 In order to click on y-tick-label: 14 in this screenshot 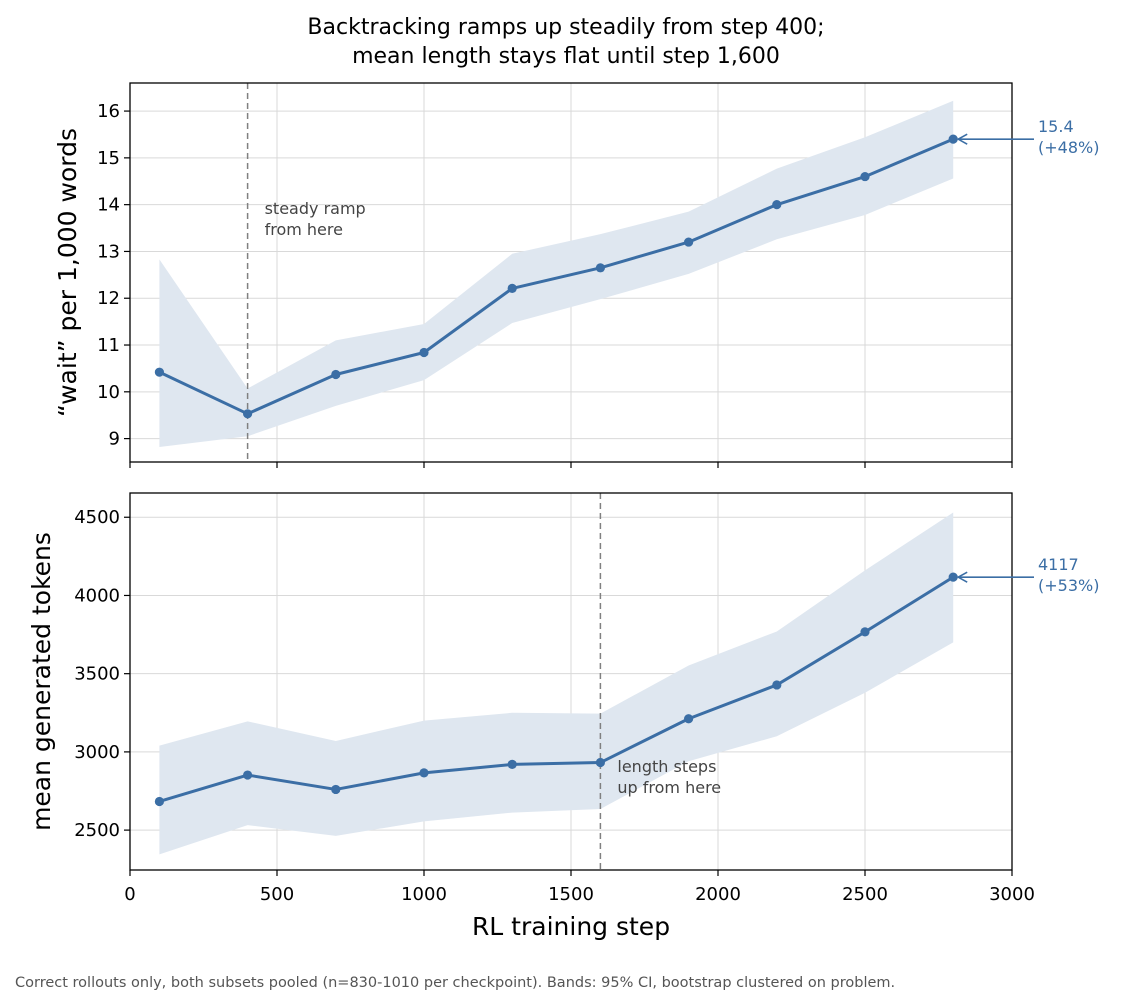, I will do `click(108, 205)`.